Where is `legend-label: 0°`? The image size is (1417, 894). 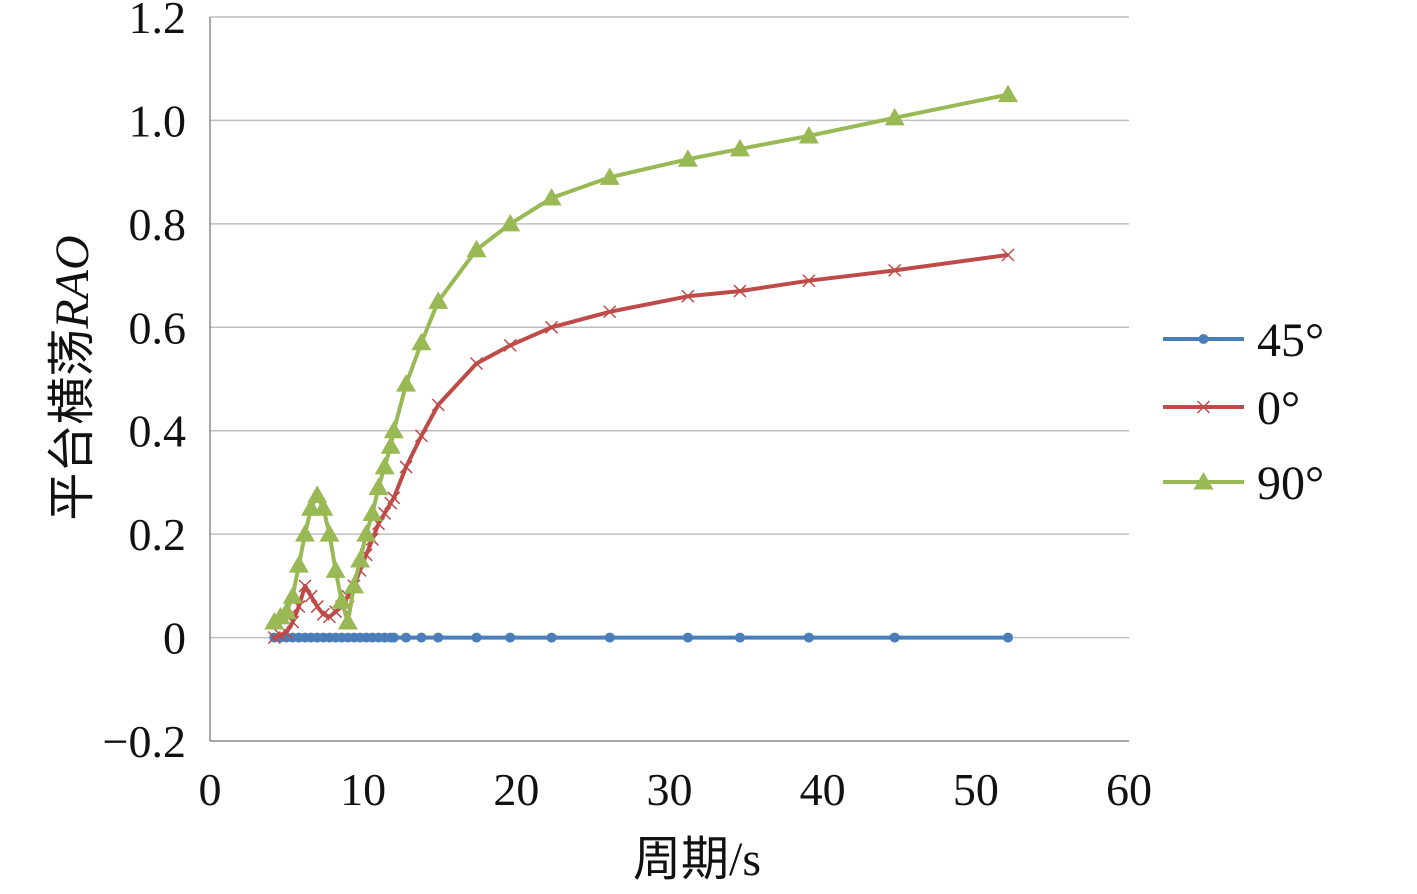 legend-label: 0° is located at coordinates (1278, 408).